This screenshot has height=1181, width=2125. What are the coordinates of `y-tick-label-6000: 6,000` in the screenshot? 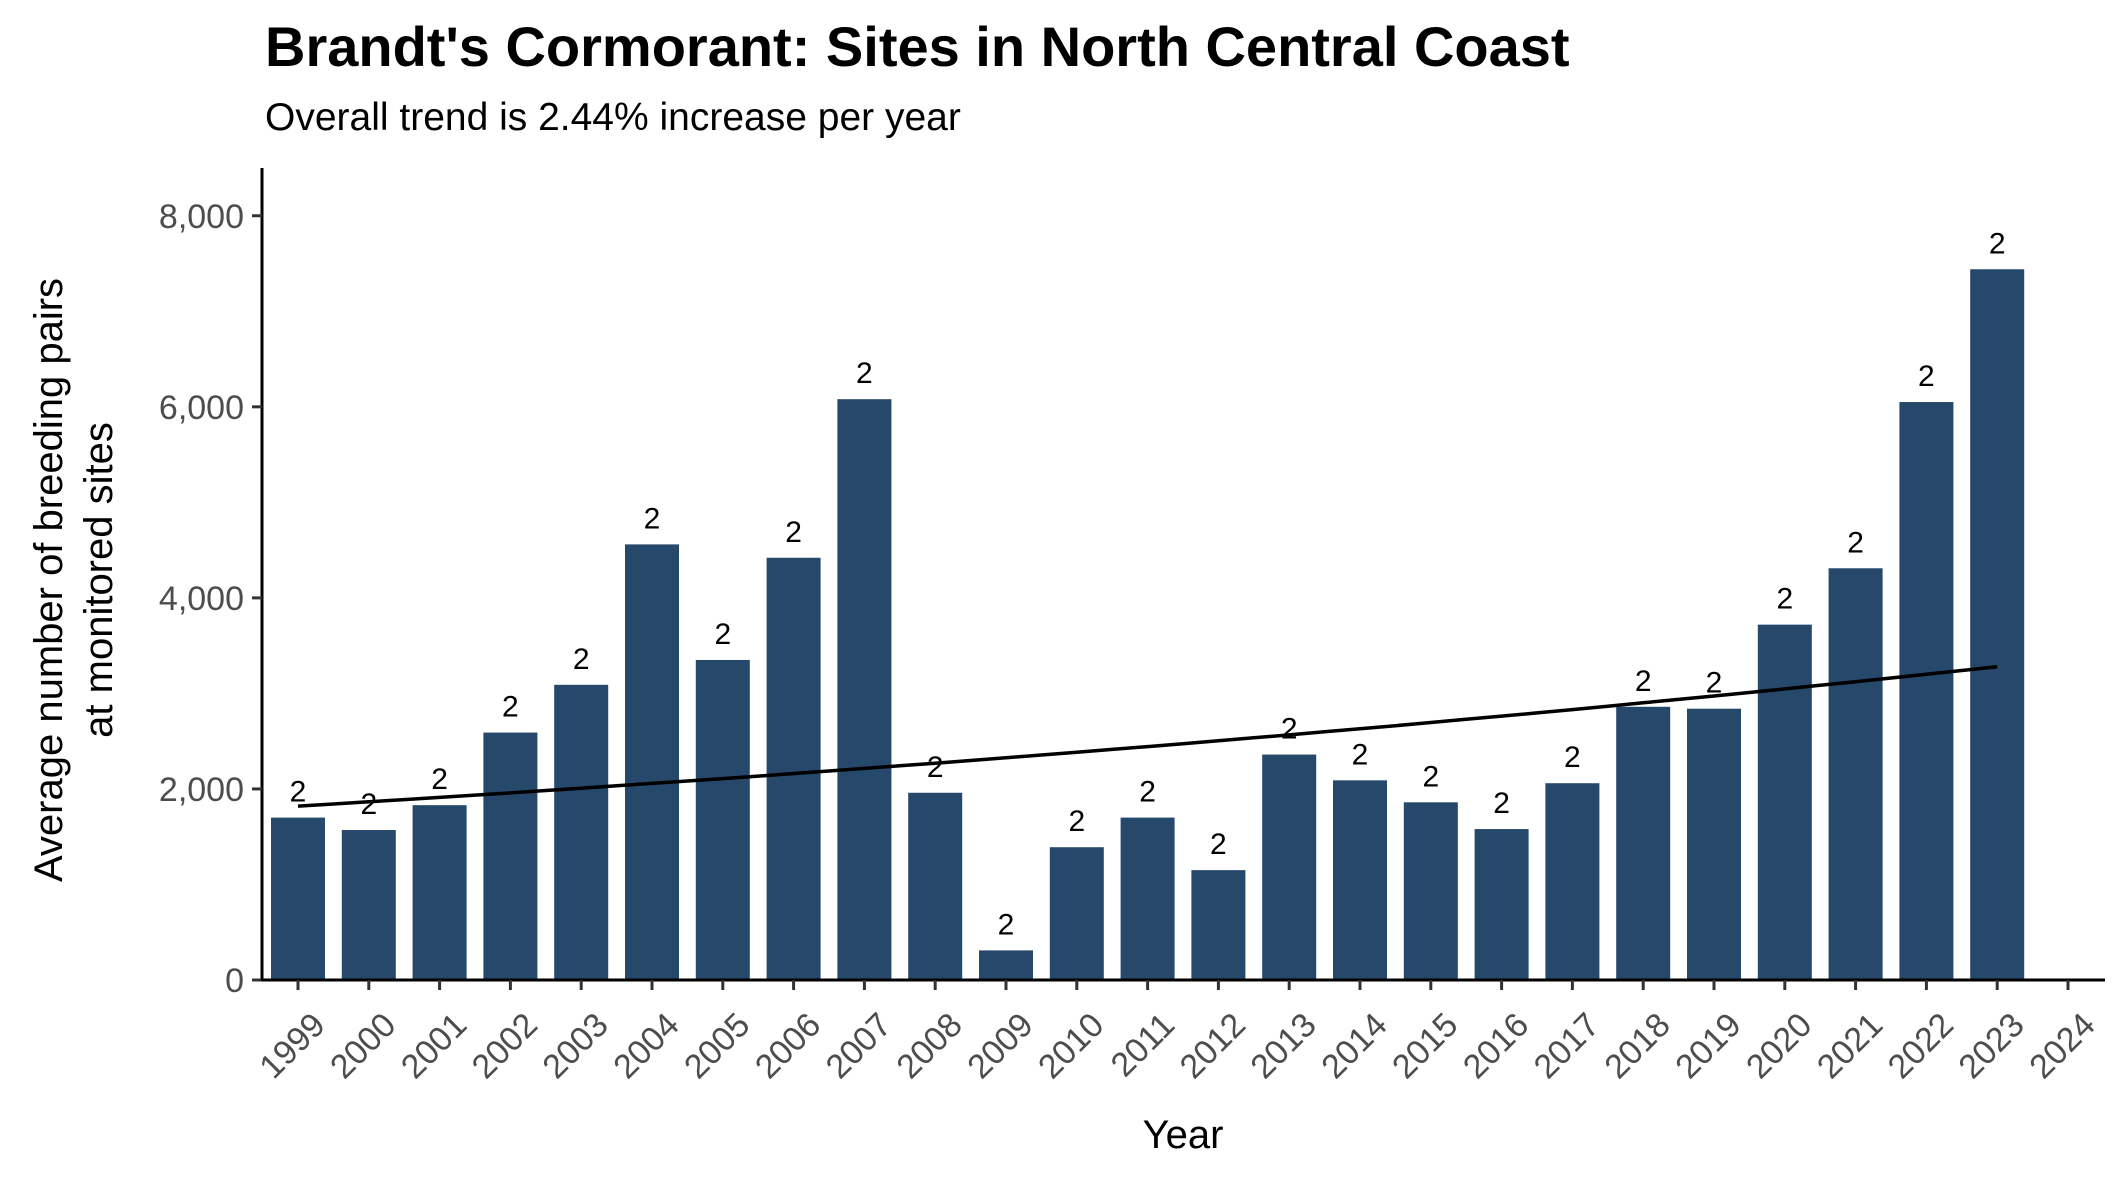 It's located at (201, 408).